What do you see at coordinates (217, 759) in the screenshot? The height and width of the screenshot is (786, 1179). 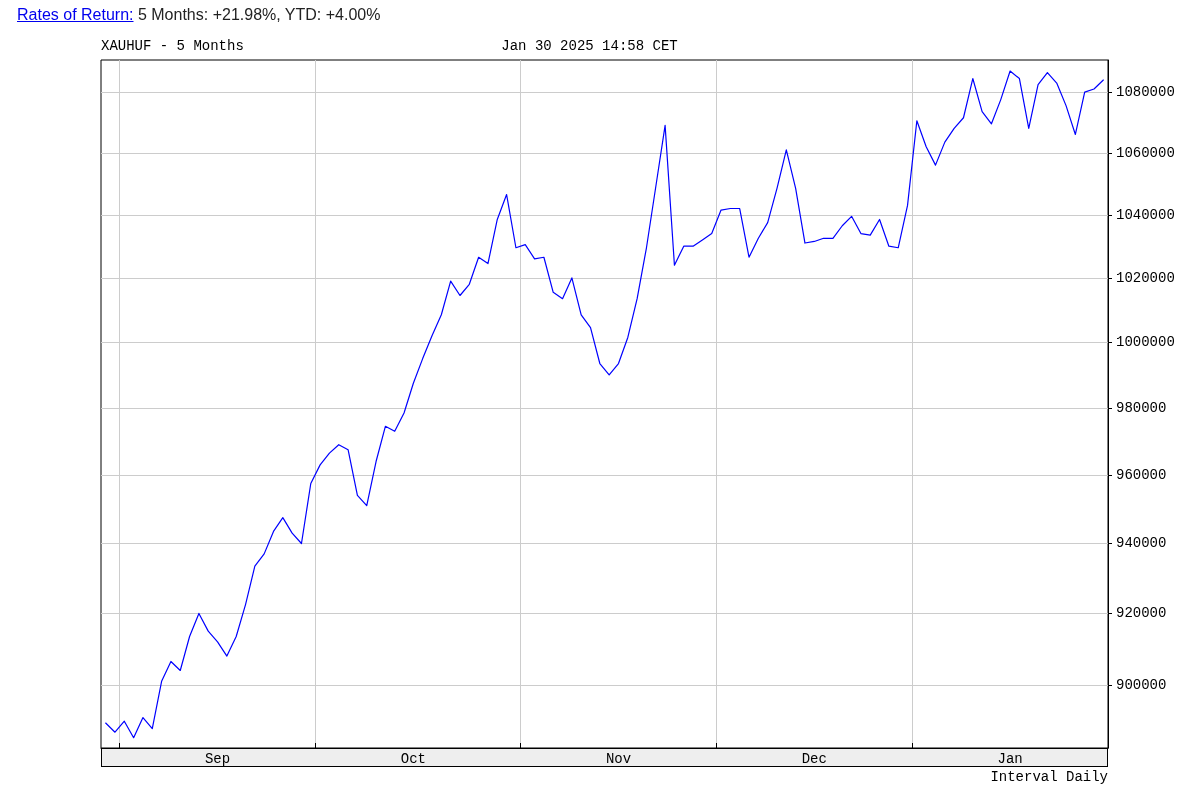 I see `x-tick-label: Sep` at bounding box center [217, 759].